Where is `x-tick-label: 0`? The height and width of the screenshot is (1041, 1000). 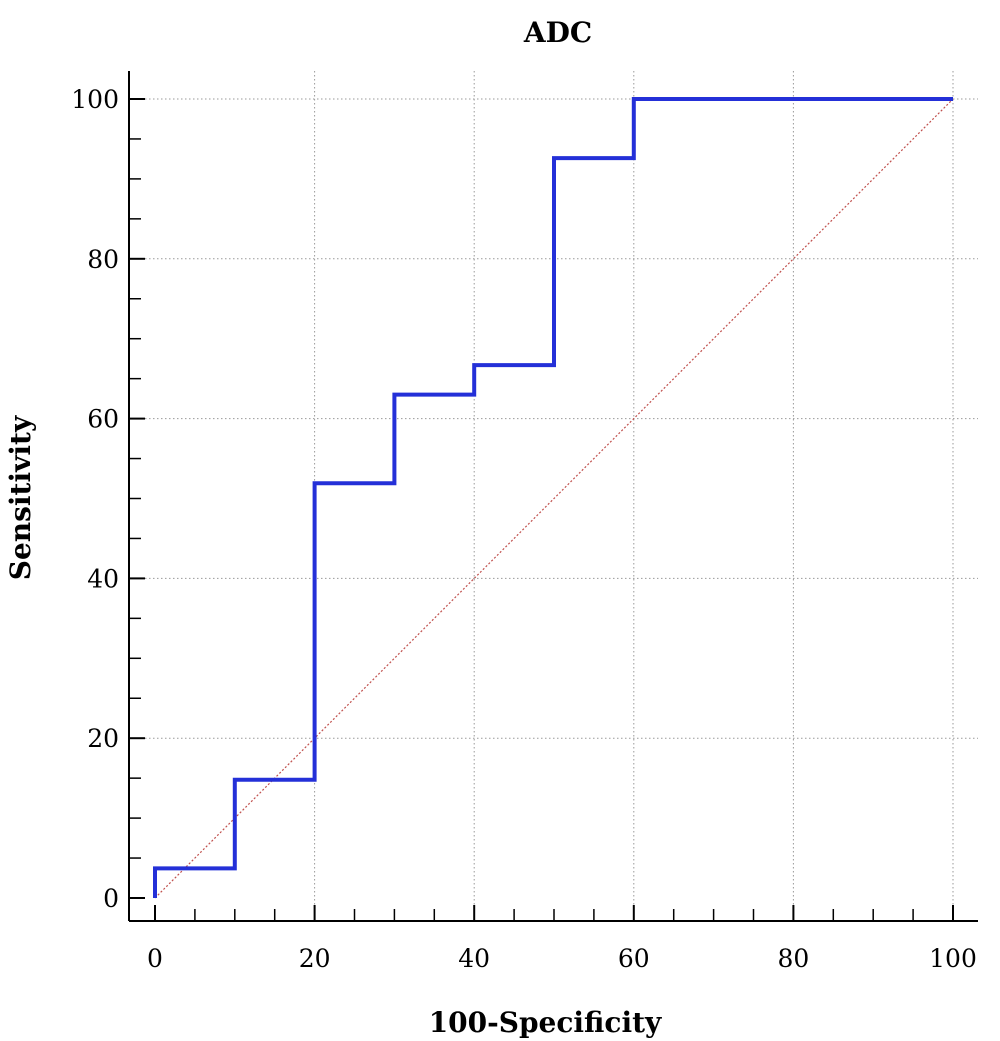
x-tick-label: 0 is located at coordinates (155, 958).